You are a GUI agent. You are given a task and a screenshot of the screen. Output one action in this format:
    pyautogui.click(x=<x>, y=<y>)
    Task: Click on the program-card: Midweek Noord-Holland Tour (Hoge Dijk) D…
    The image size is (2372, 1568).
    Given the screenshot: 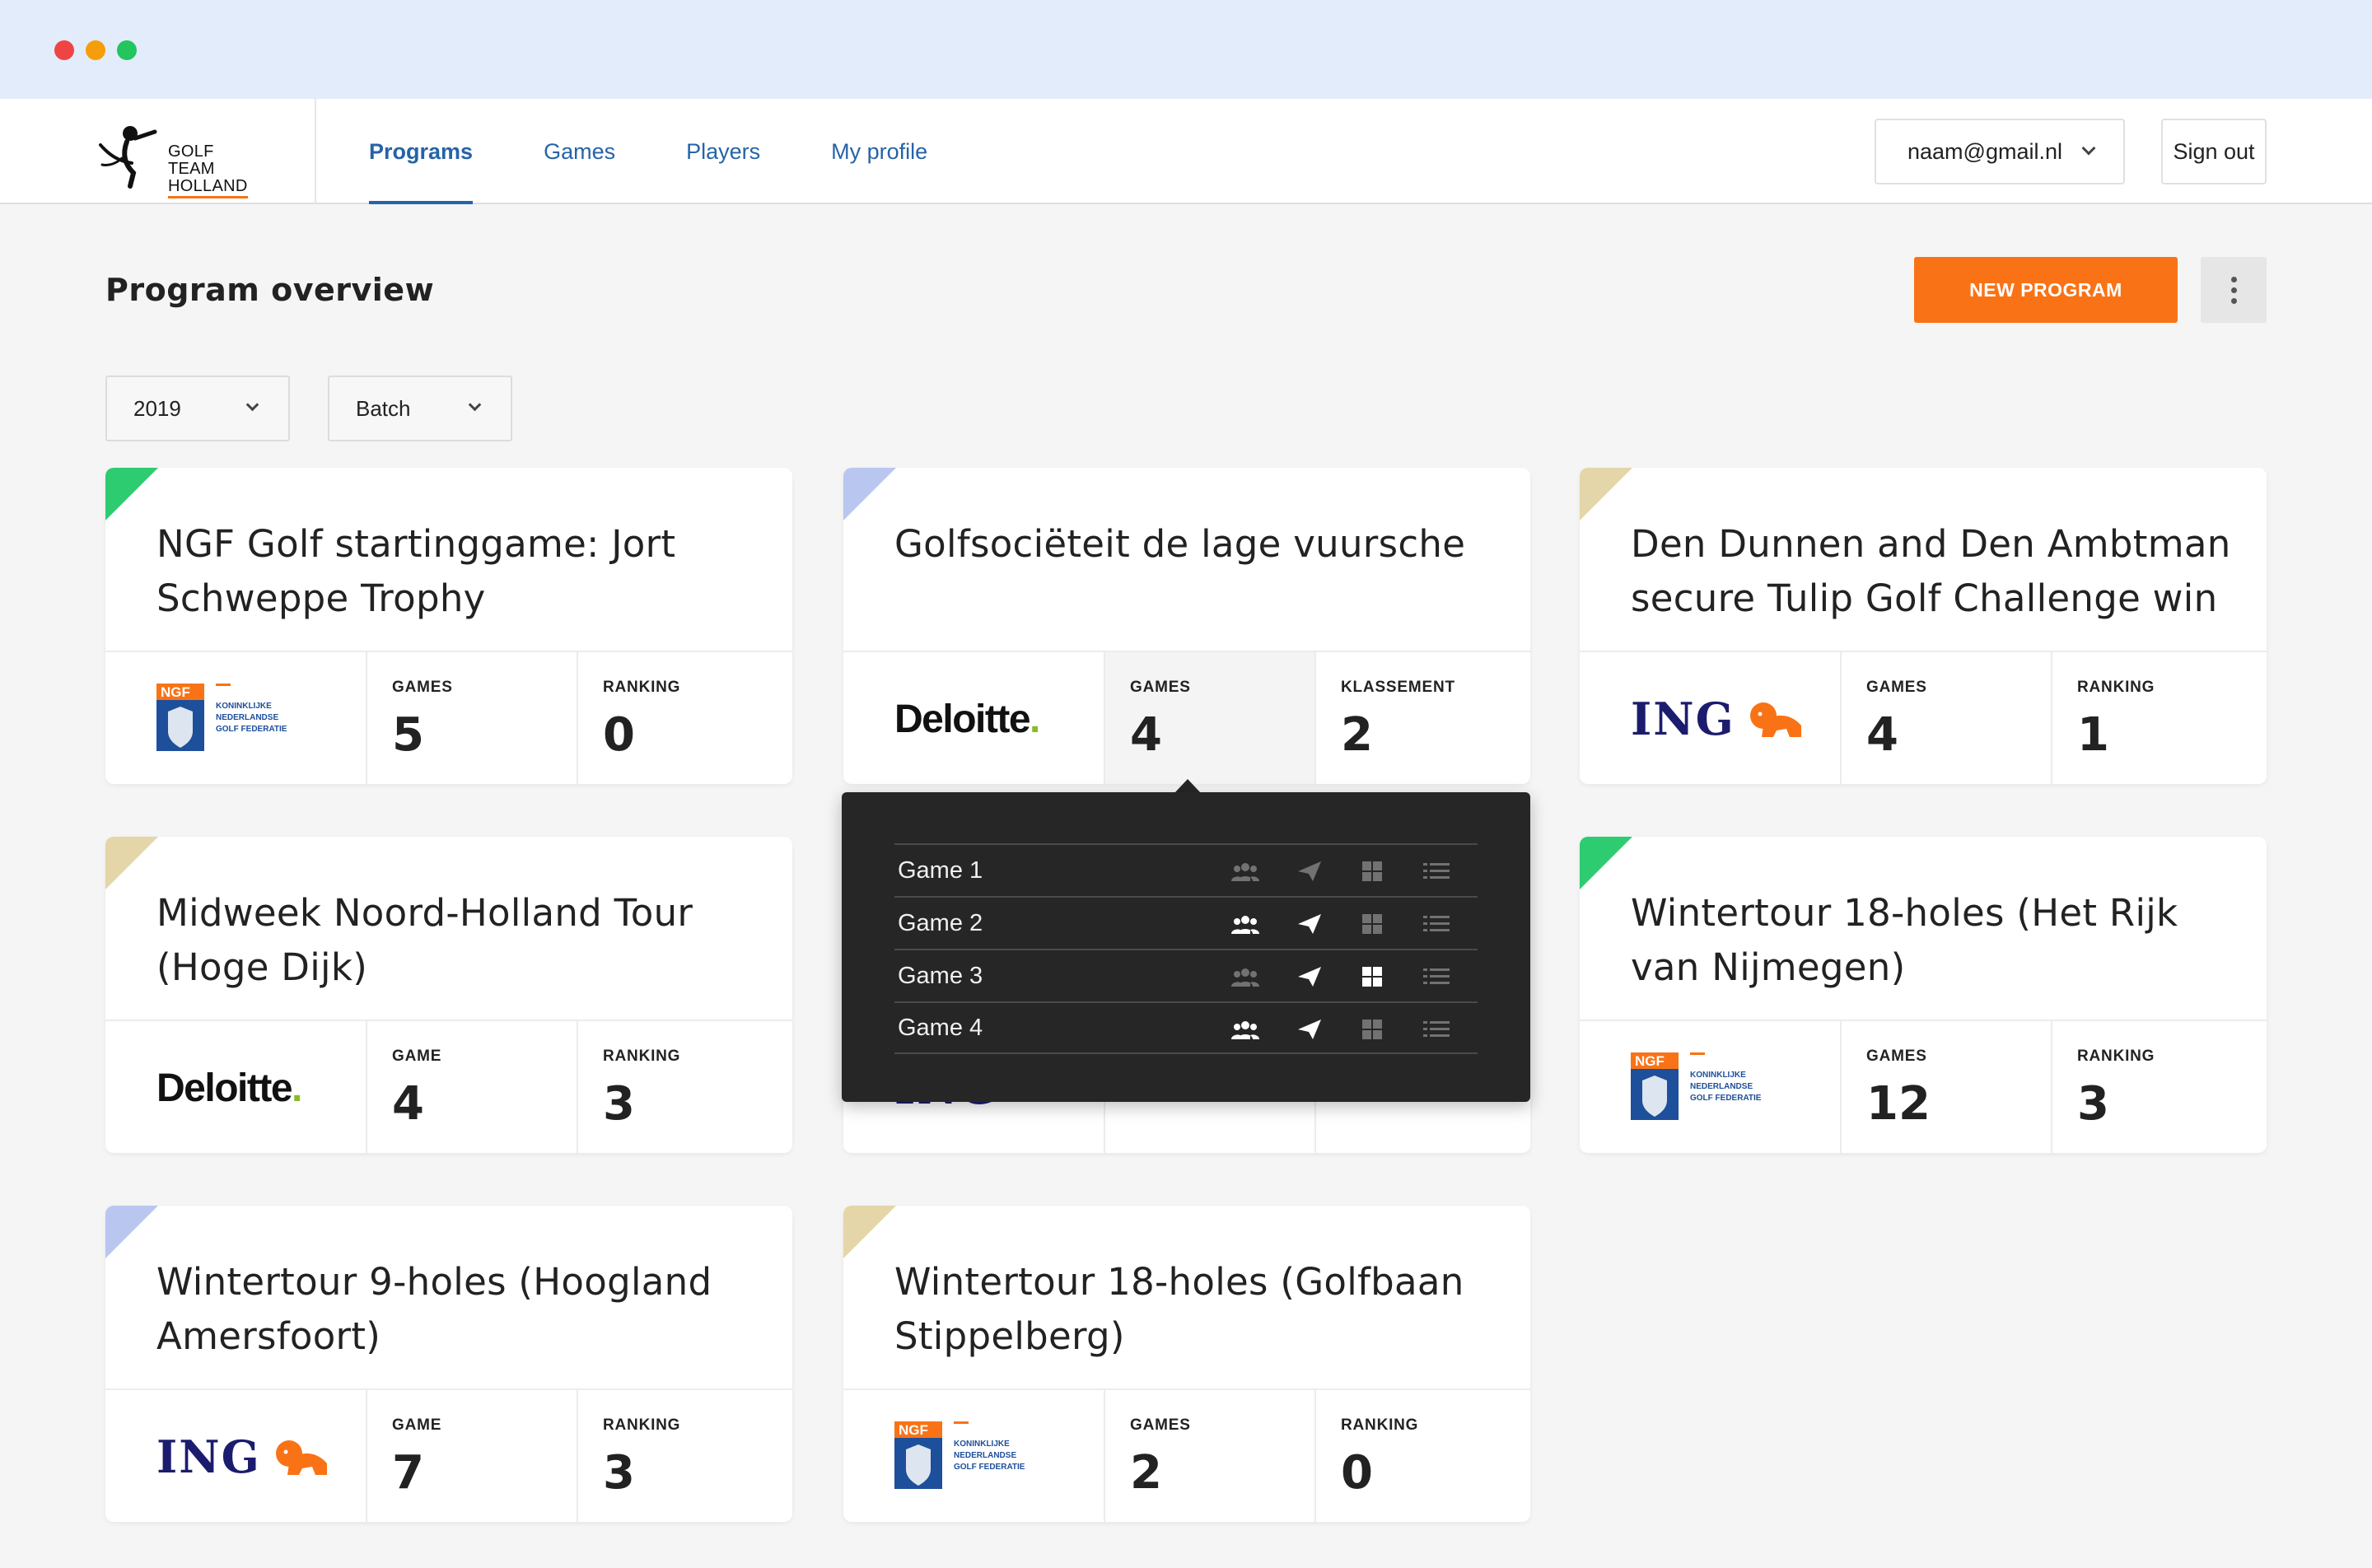 What is the action you would take?
    pyautogui.click(x=448, y=995)
    